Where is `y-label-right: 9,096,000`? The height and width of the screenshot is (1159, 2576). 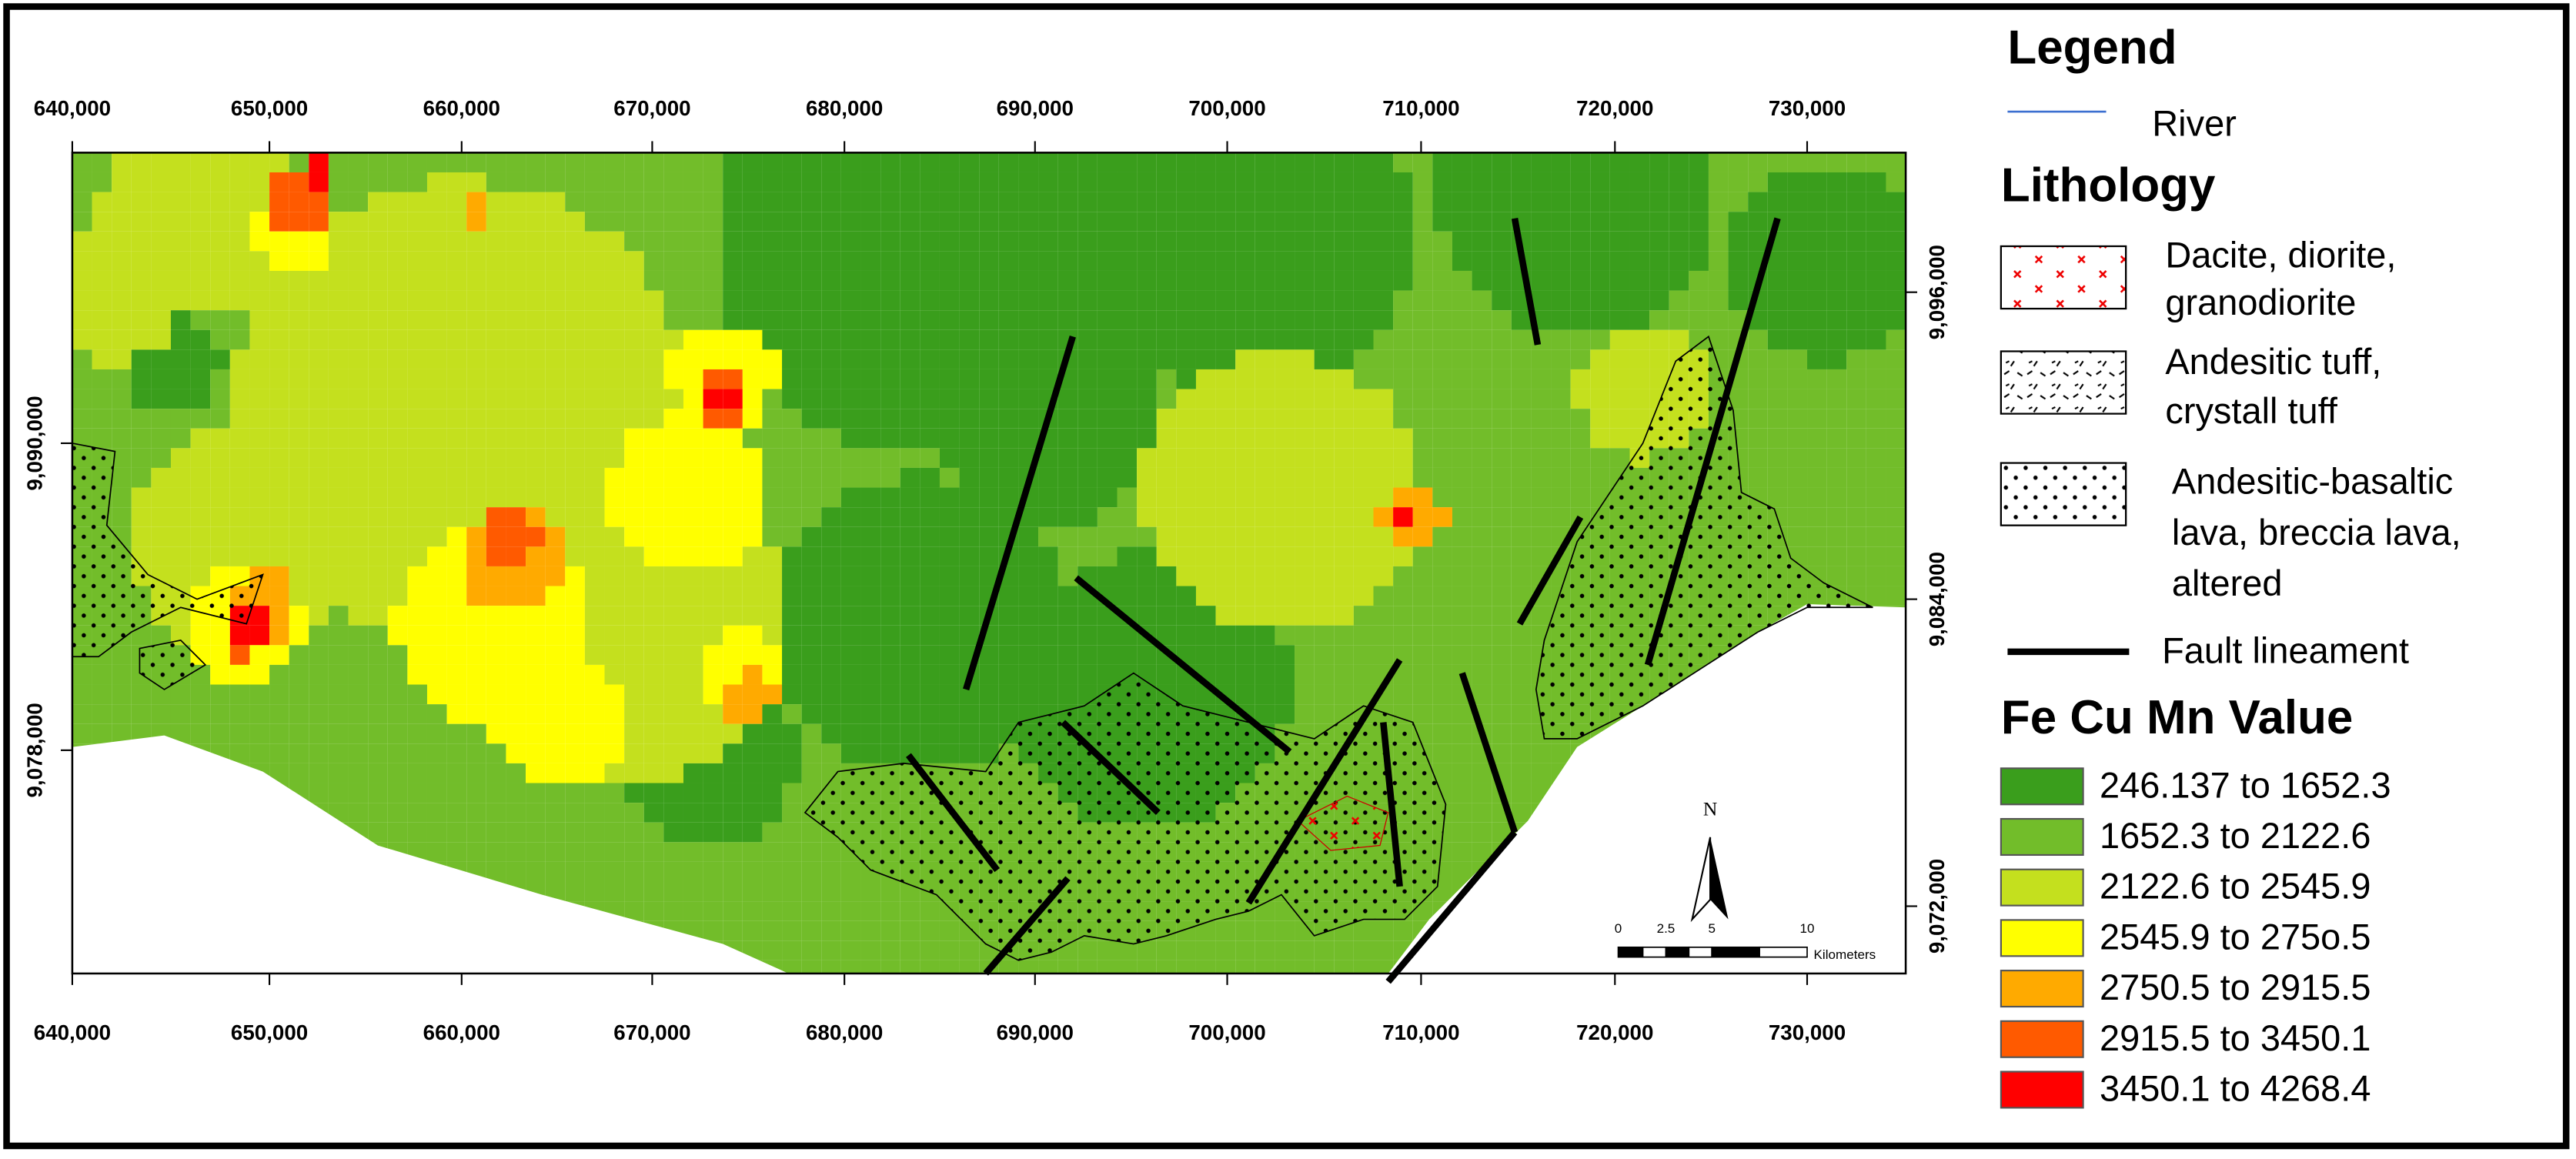 y-label-right: 9,096,000 is located at coordinates (1937, 292).